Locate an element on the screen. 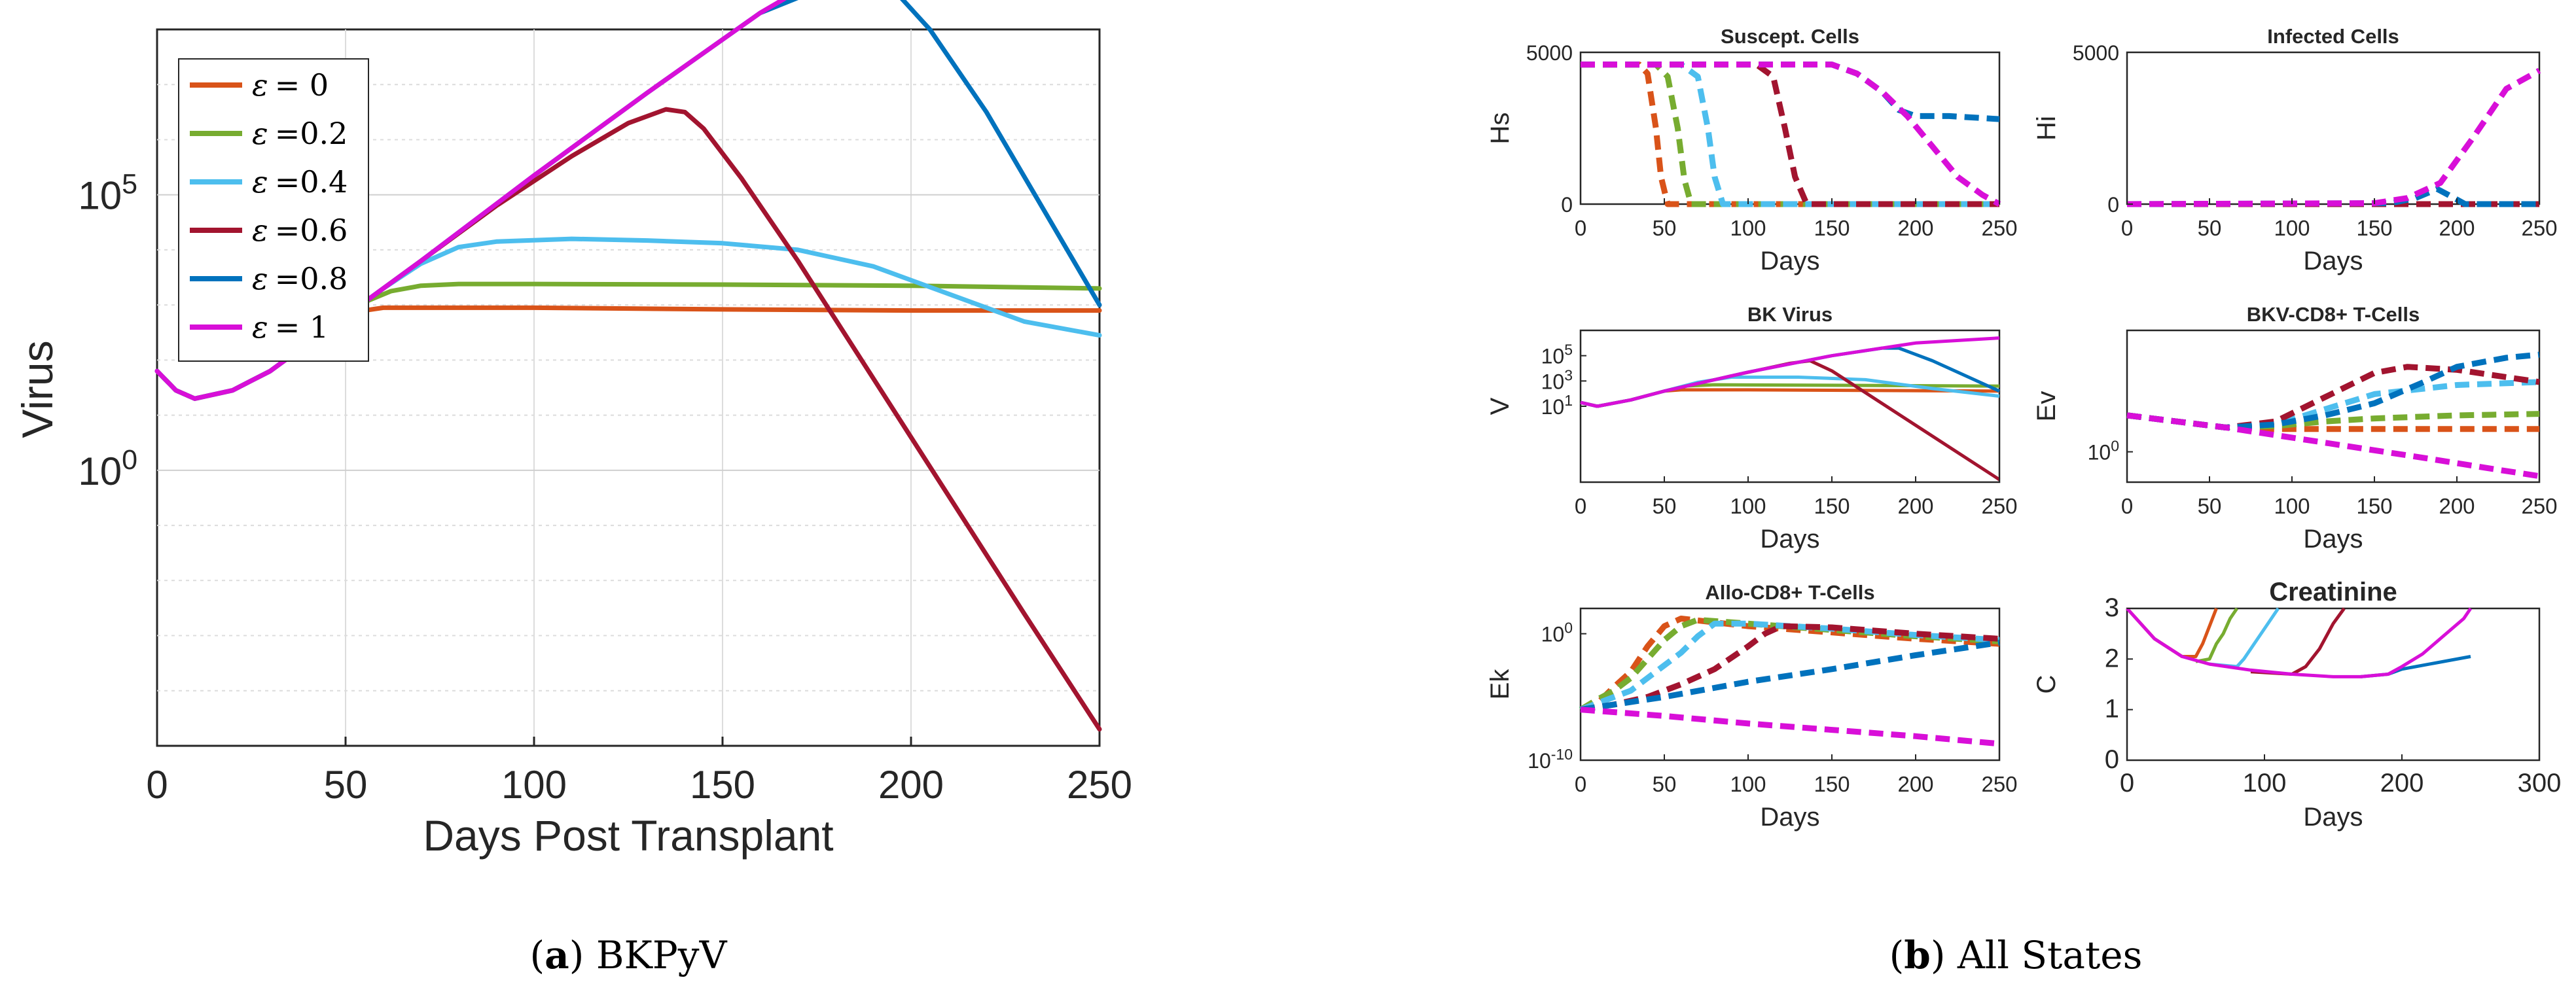  ev-x-tick-label: 50 is located at coordinates (2210, 506).